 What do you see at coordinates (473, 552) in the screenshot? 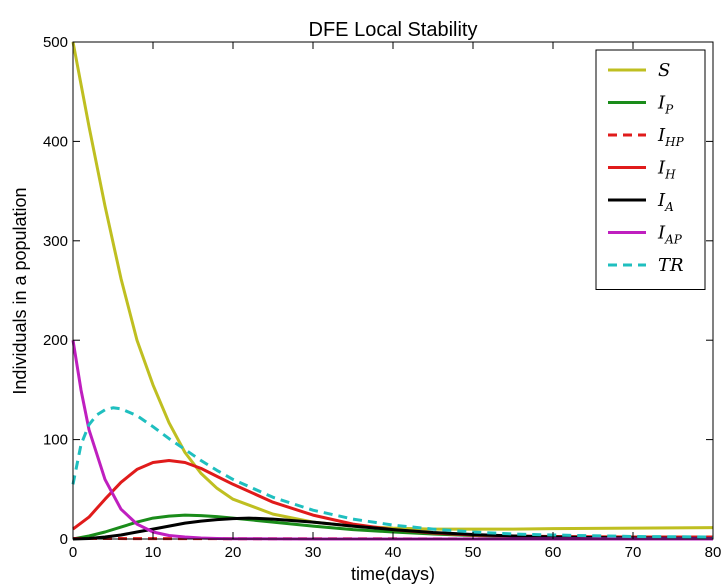
I see `x-tick-label: 50` at bounding box center [473, 552].